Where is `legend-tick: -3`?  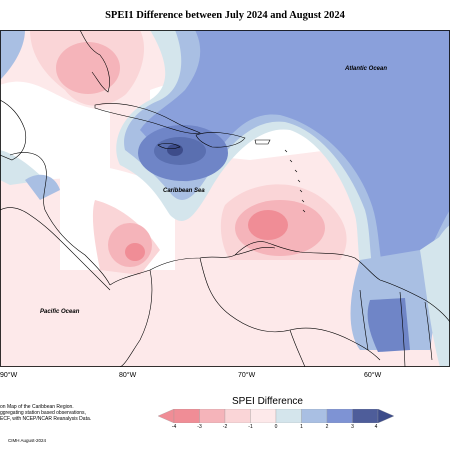 legend-tick: -3 is located at coordinates (199, 427).